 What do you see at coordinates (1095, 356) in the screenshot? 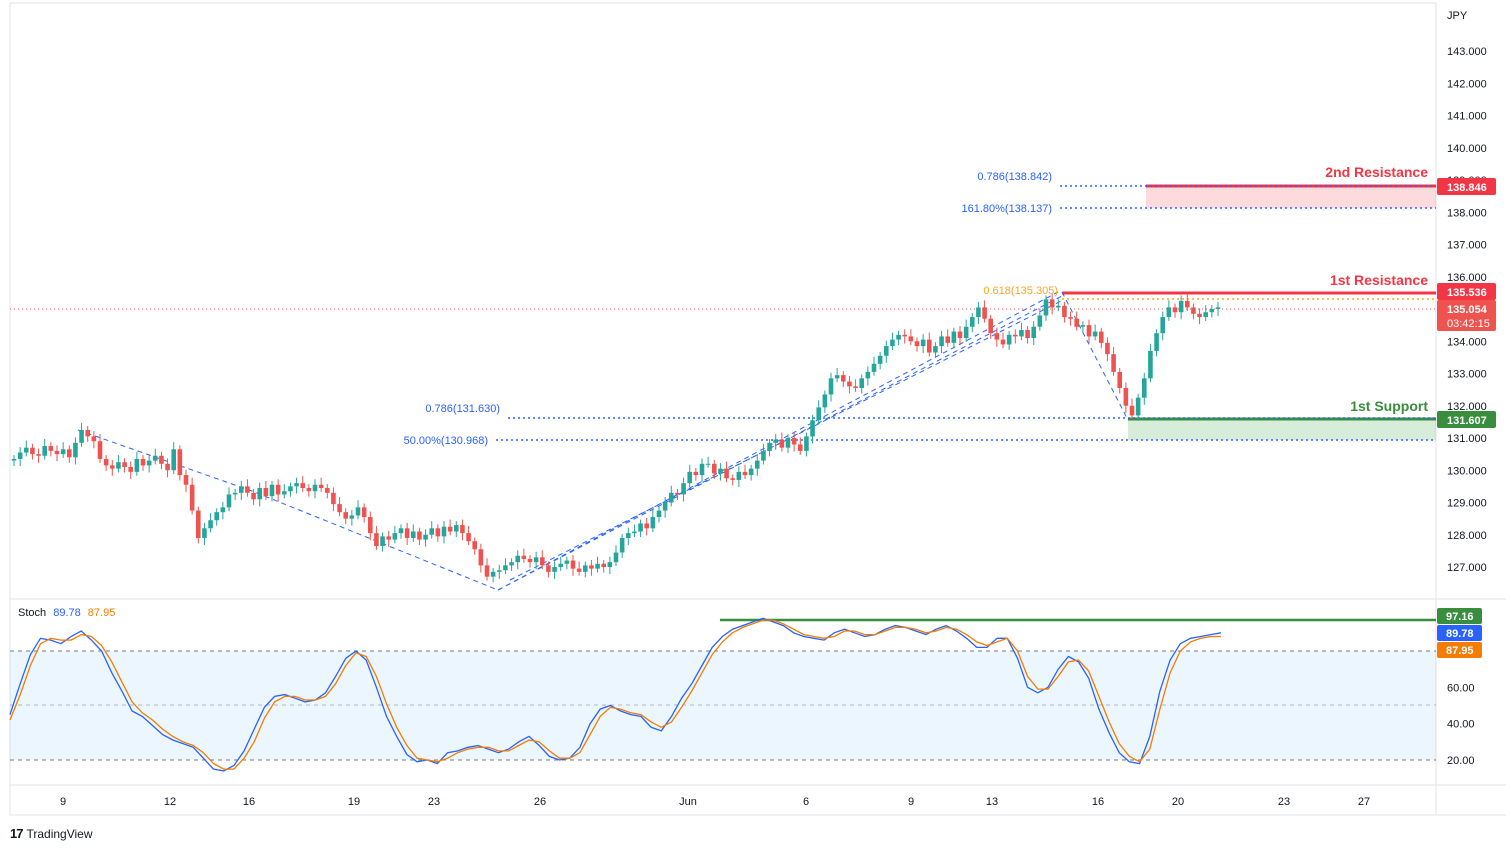
I see `retracement-leg` at bounding box center [1095, 356].